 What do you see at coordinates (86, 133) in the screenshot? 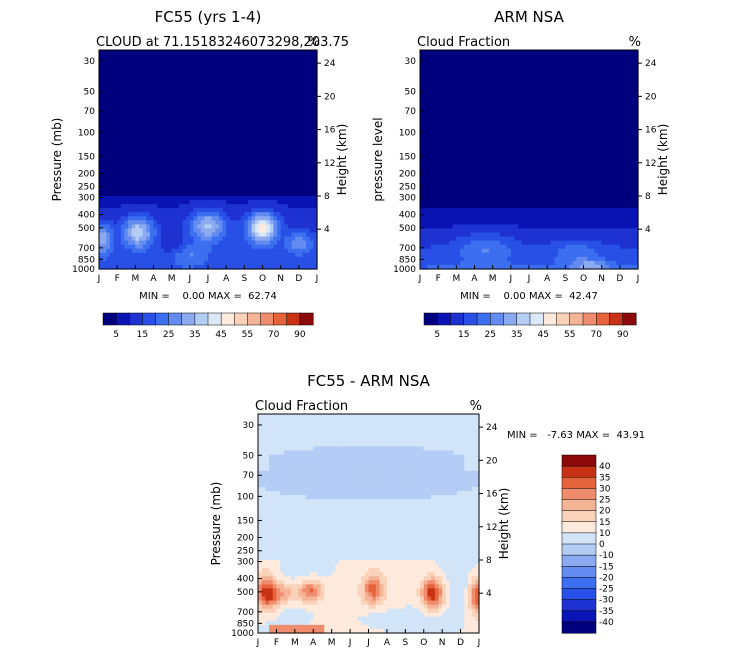
I see `pressure-tick-label: 100` at bounding box center [86, 133].